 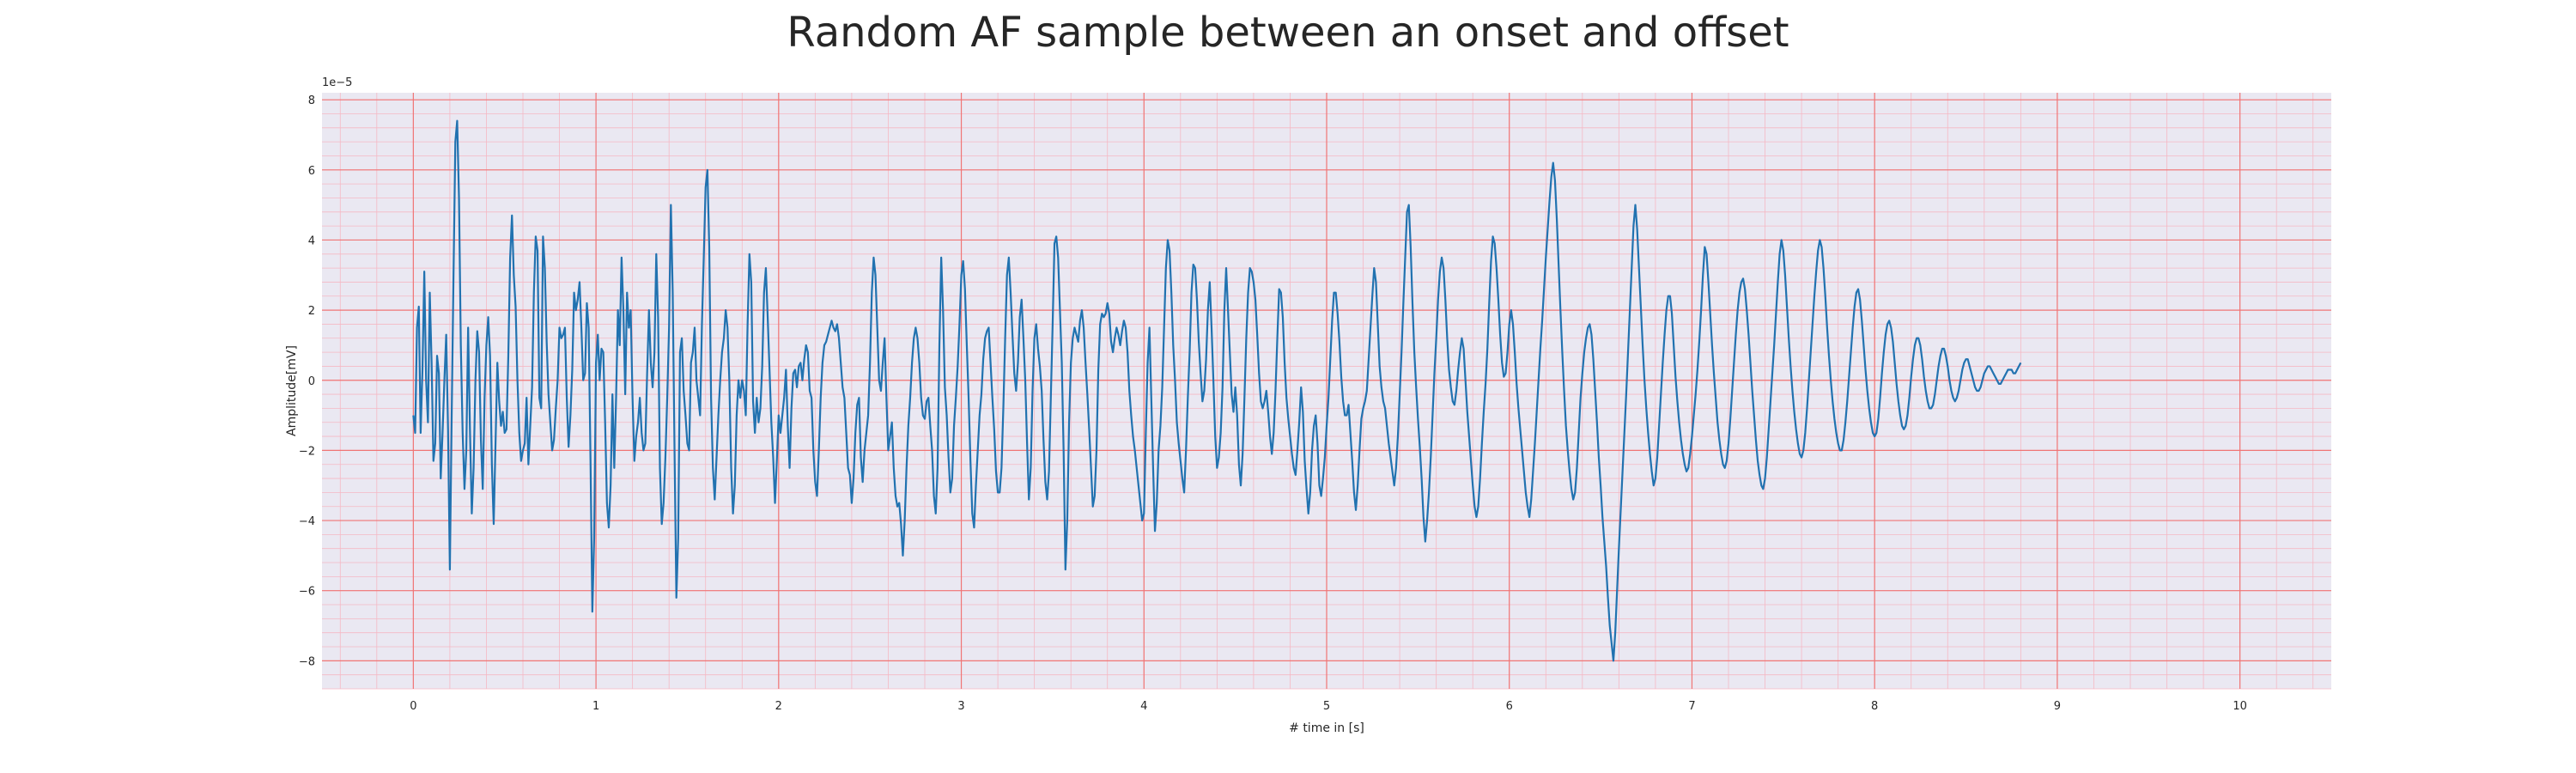 I want to click on x-tick-label: 5, so click(x=1327, y=706).